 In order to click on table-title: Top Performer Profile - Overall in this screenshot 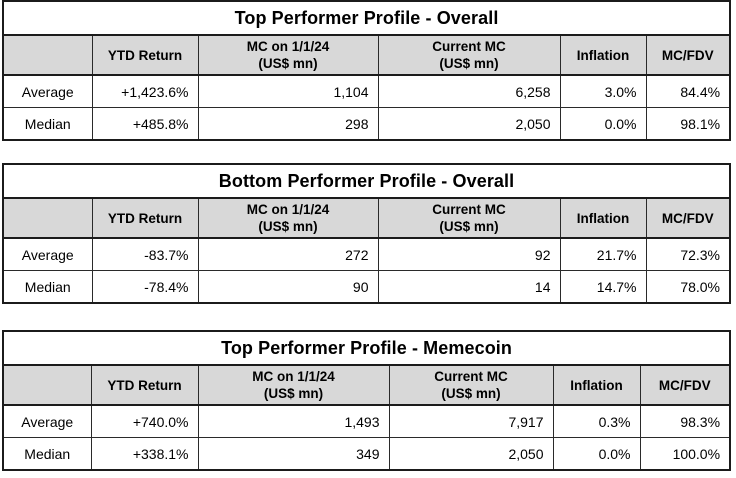, I will do `click(367, 18)`.